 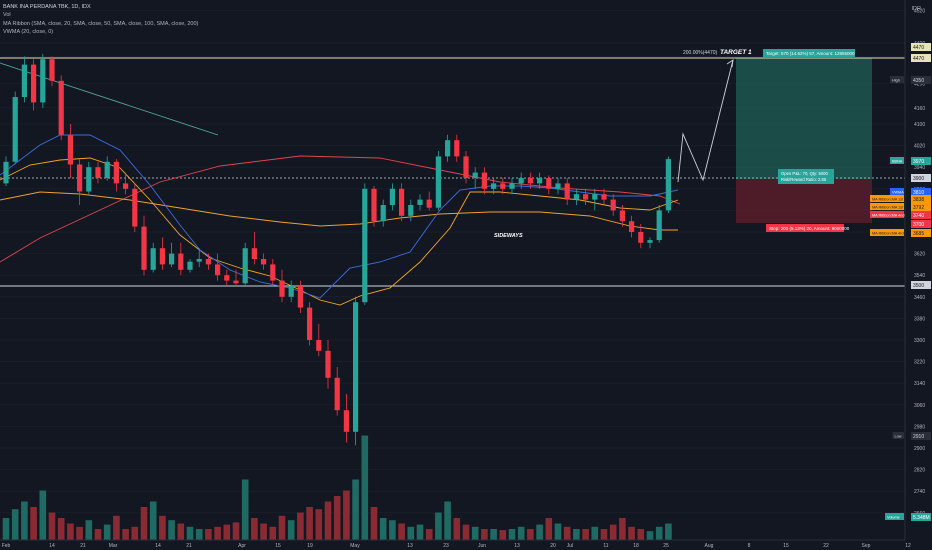 I want to click on x-tick-label: 15, so click(x=786, y=546).